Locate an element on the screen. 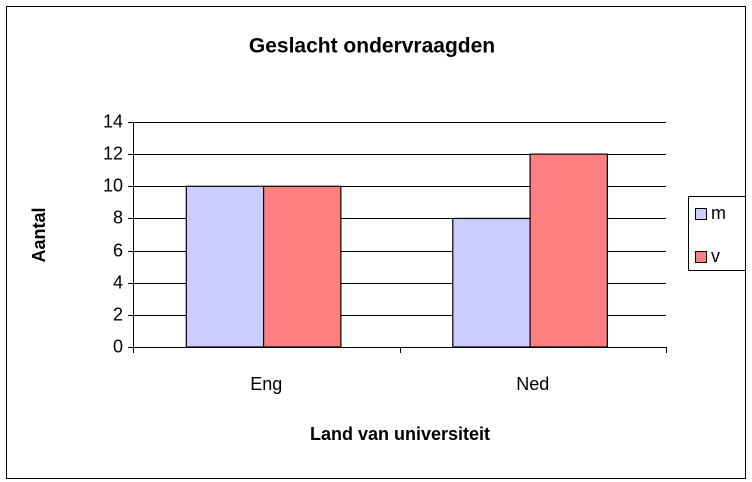  x-axis-label: Land van universiteit is located at coordinates (400, 434).